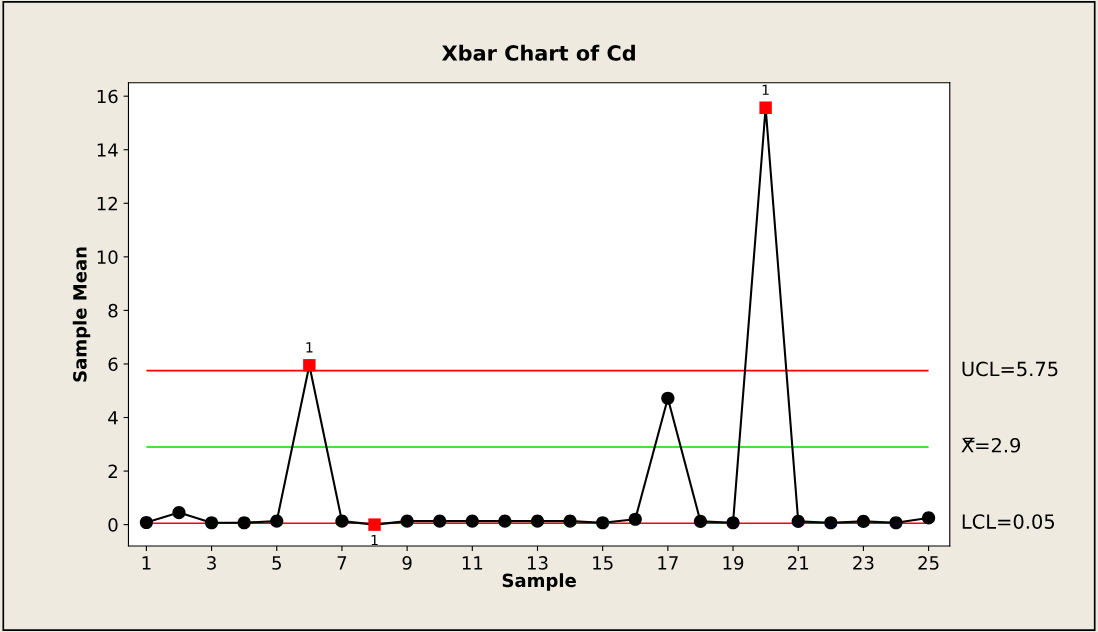 The height and width of the screenshot is (632, 1098). What do you see at coordinates (113, 364) in the screenshot?
I see `y-tick-label: 6` at bounding box center [113, 364].